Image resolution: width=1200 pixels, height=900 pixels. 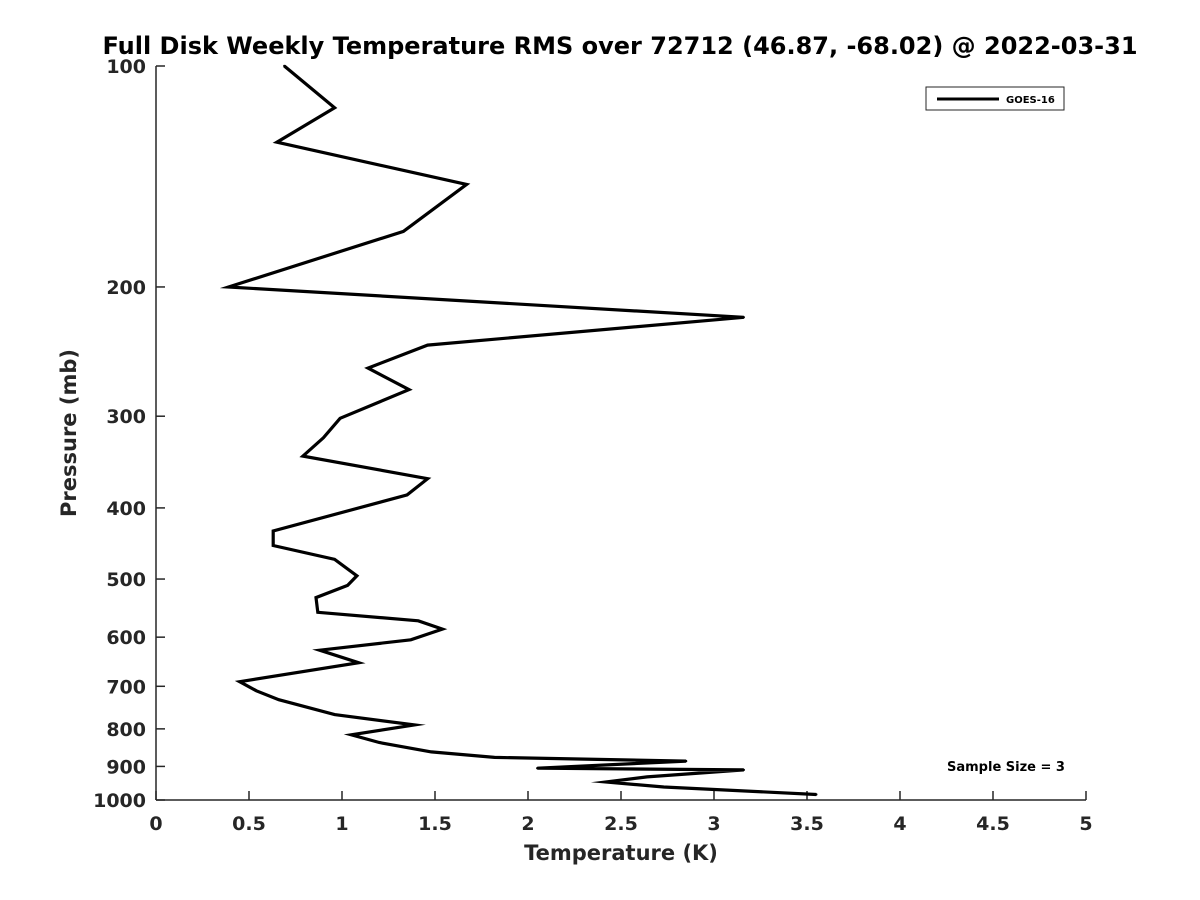 I want to click on sample-size-annotation: Sample Size = 3, so click(x=1006, y=767).